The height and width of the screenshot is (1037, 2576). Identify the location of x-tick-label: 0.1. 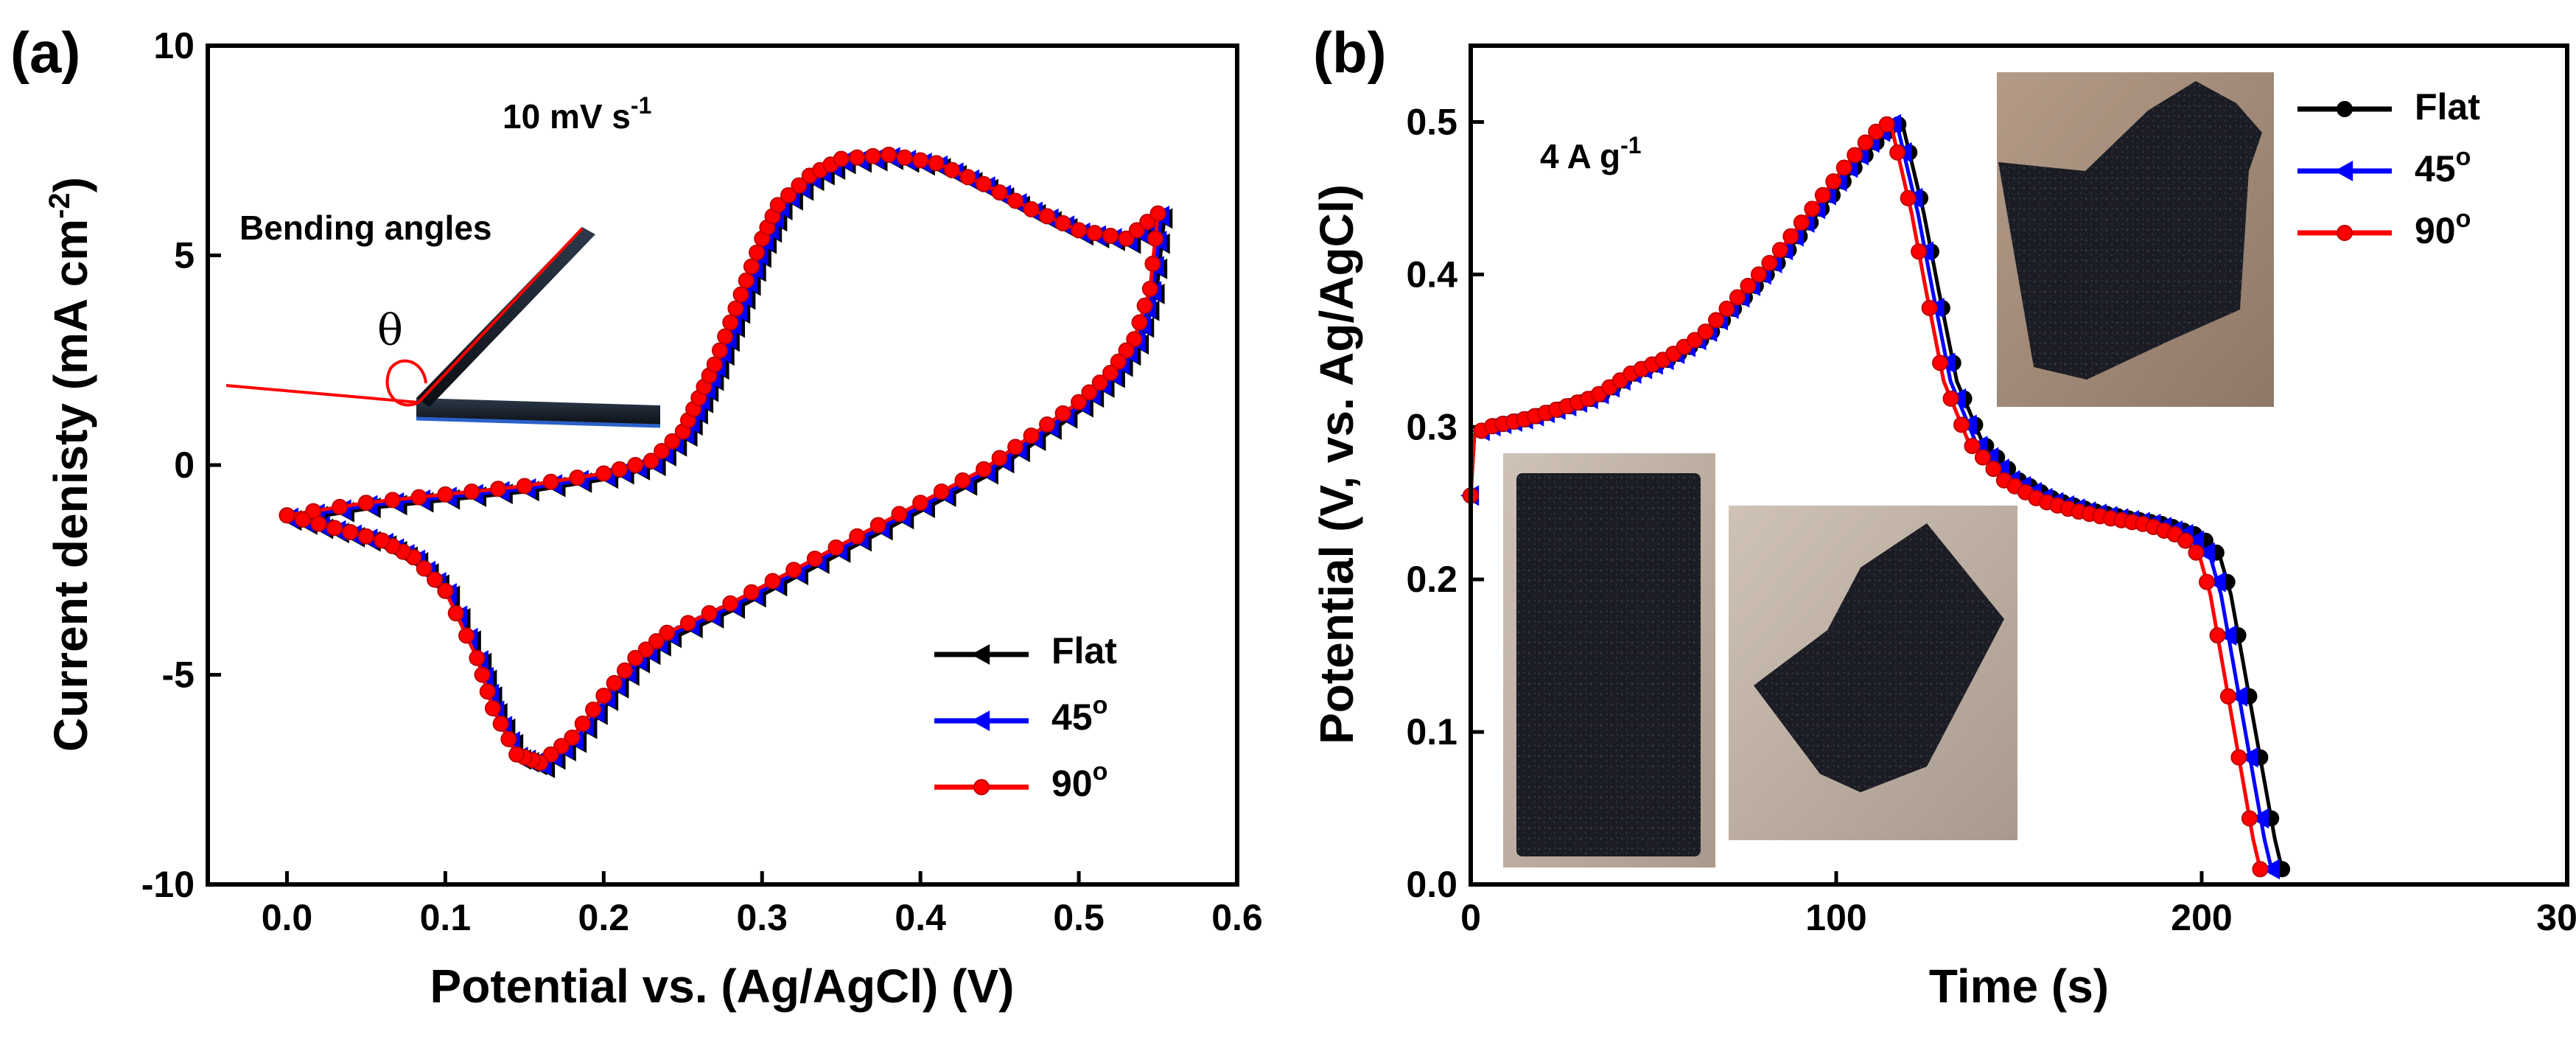
(446, 917).